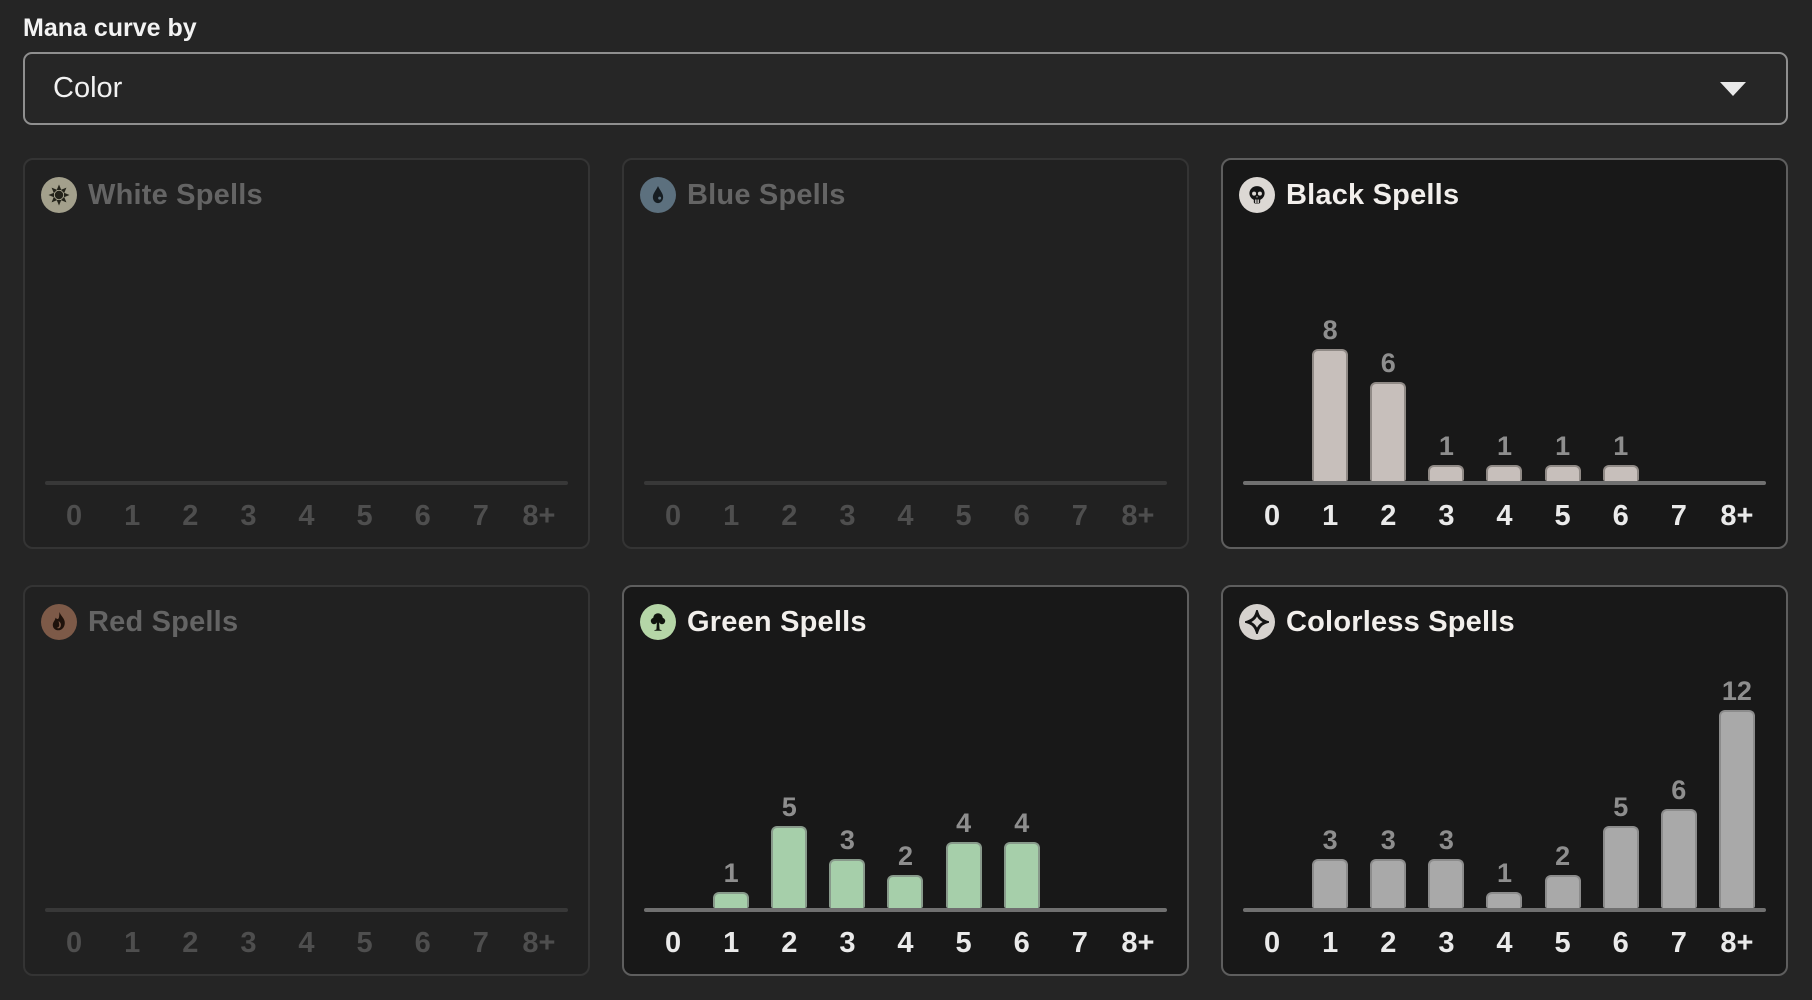  Describe the element at coordinates (1621, 849) in the screenshot. I see `bar-slot-cmc-6: 5` at that location.